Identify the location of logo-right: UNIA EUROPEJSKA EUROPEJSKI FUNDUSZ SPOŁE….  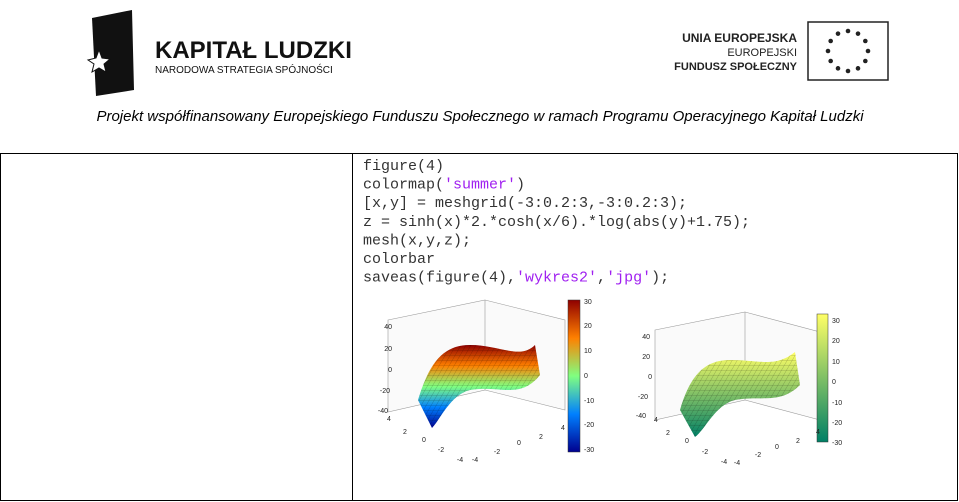
(781, 51).